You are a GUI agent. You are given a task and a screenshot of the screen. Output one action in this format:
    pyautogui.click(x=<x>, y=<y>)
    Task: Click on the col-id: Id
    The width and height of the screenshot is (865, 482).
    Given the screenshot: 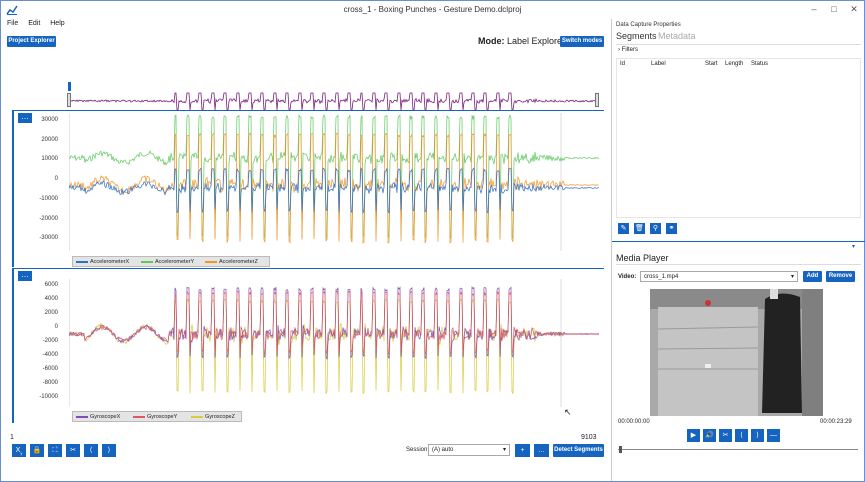 What is the action you would take?
    pyautogui.click(x=623, y=64)
    